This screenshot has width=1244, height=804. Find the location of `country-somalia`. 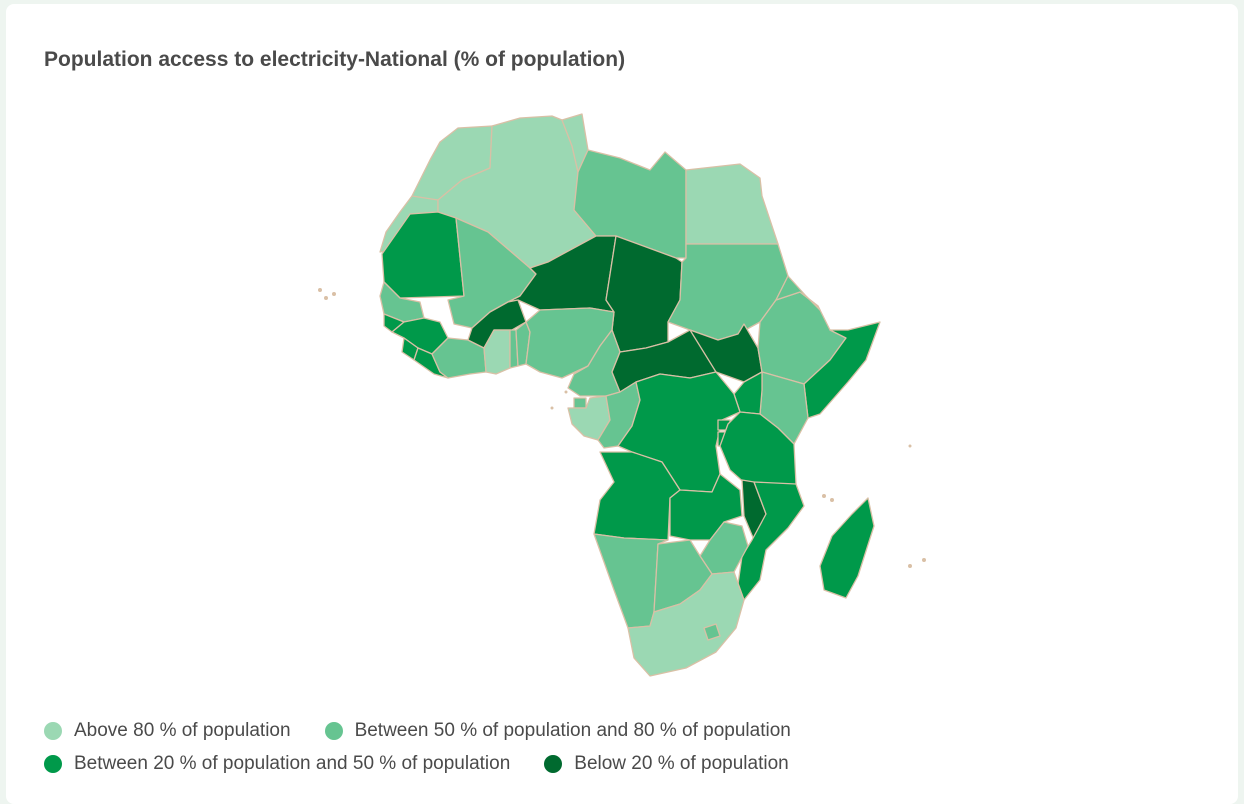

country-somalia is located at coordinates (842, 370).